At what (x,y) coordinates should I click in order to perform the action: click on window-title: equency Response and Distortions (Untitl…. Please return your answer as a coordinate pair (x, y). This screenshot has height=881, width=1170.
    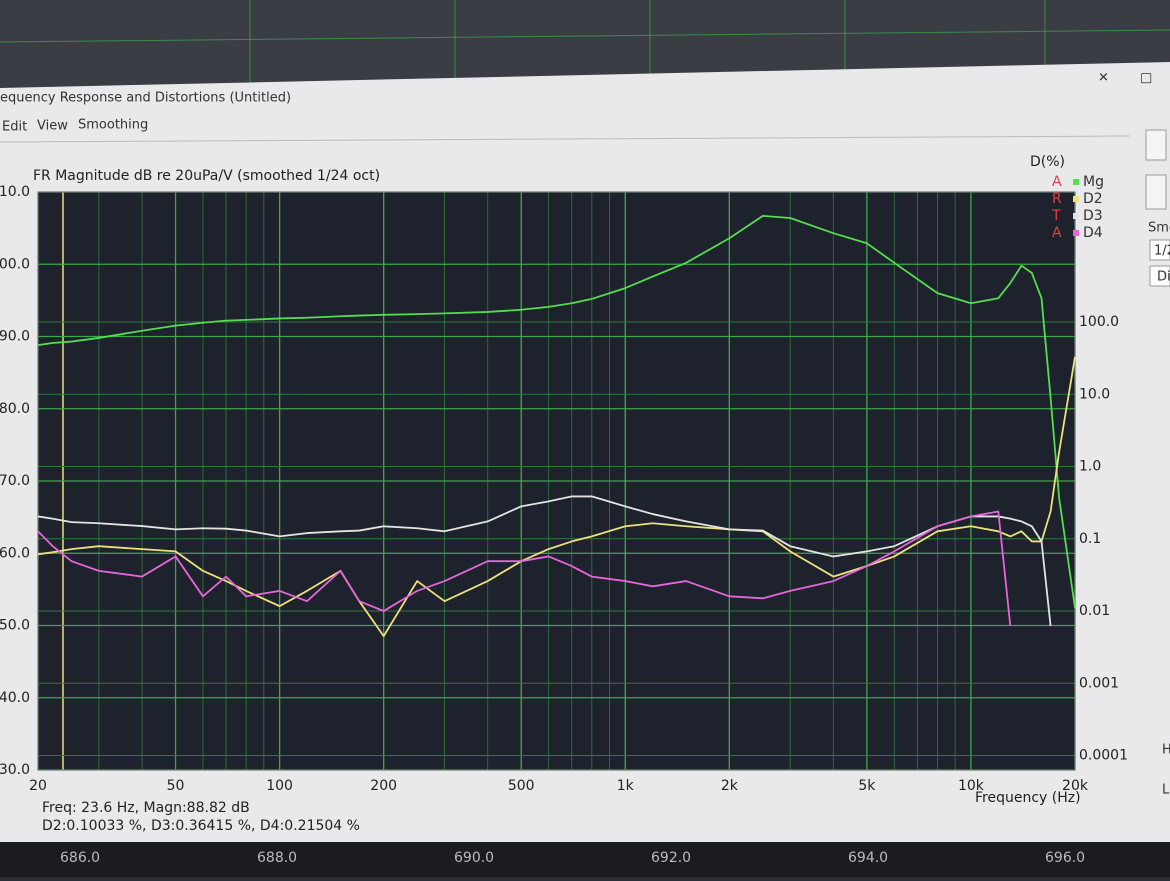
    Looking at the image, I should click on (145, 98).